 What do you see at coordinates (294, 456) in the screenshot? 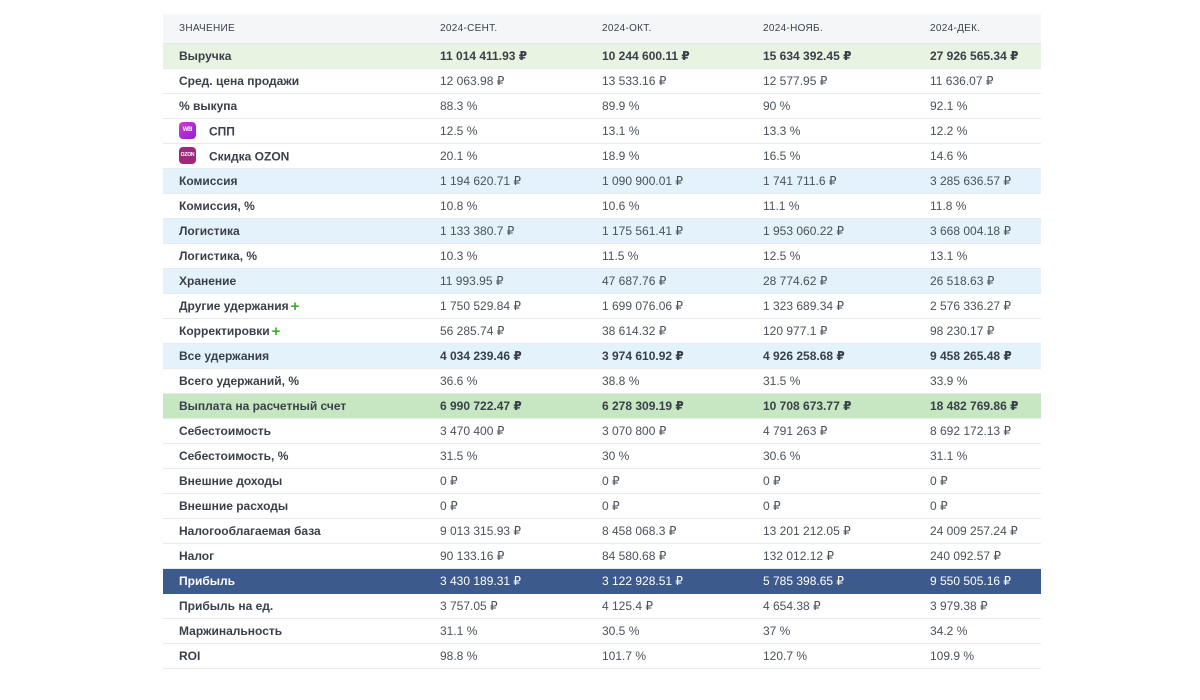
I see `row-label: Себестоимость, %` at bounding box center [294, 456].